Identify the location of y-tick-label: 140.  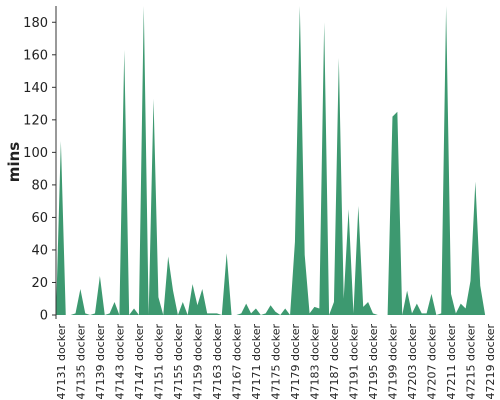
(35, 88).